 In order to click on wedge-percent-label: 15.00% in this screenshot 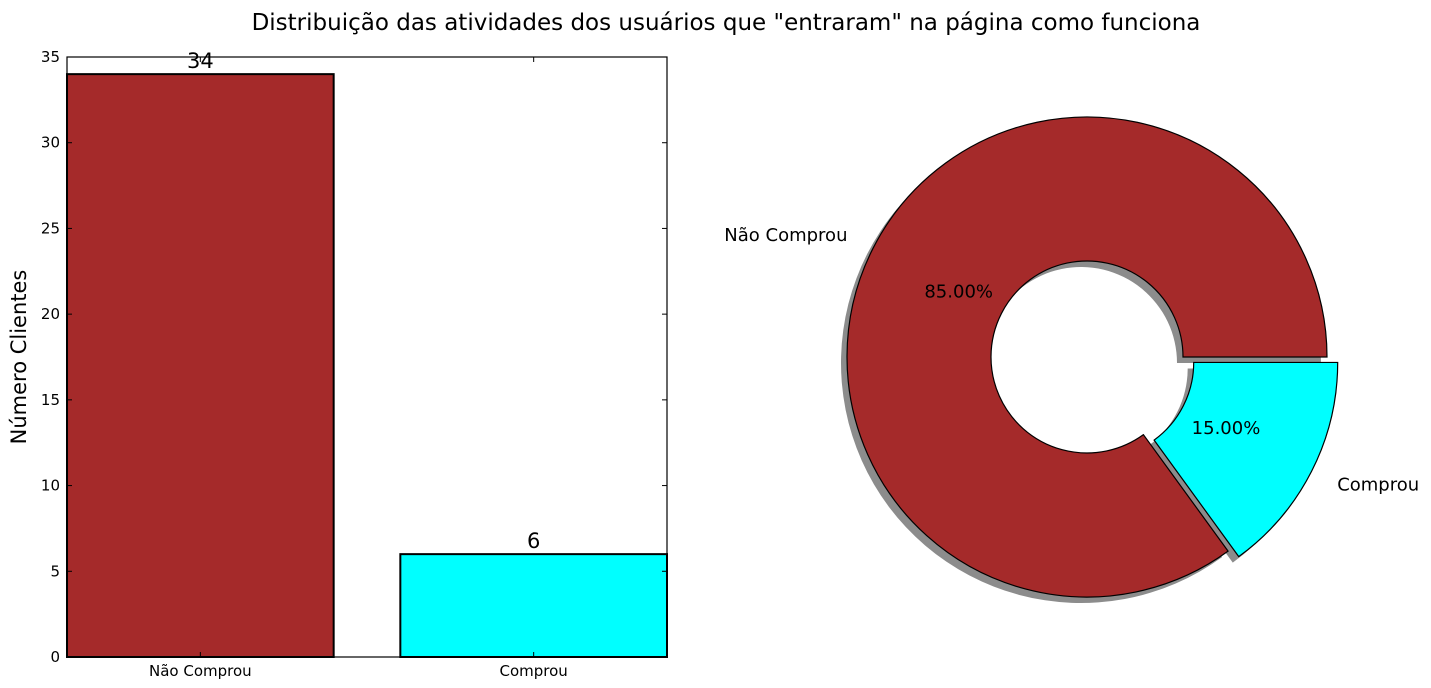, I will do `click(1226, 428)`.